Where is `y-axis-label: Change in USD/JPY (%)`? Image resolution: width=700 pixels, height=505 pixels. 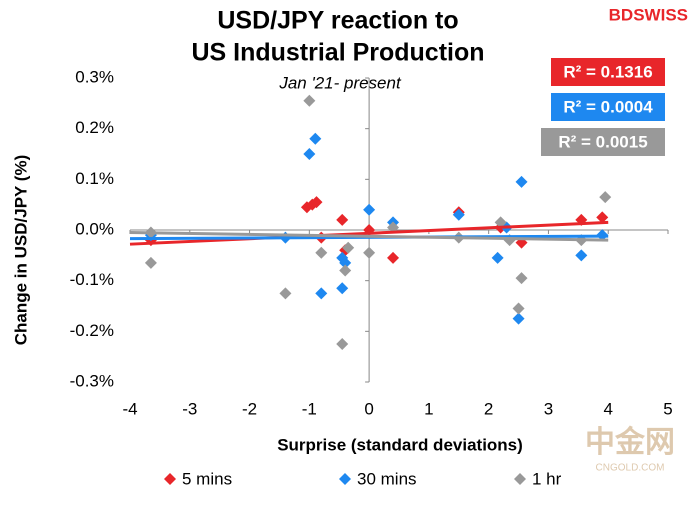 y-axis-label: Change in USD/JPY (%) is located at coordinates (20, 250).